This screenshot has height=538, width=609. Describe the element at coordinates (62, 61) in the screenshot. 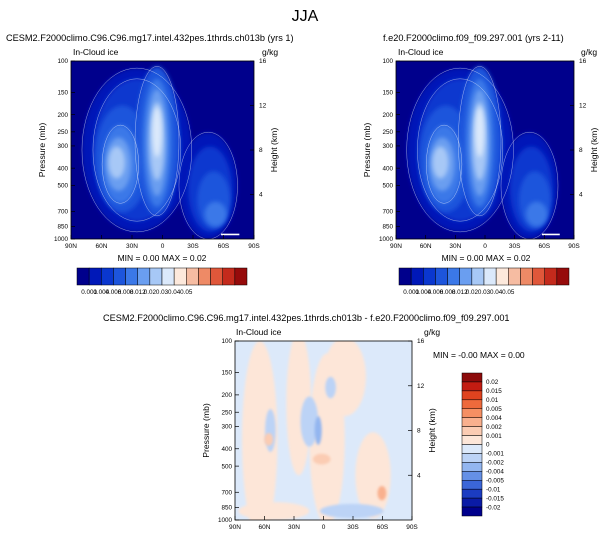

I see `panel-model-y-tick-label: 100` at that location.